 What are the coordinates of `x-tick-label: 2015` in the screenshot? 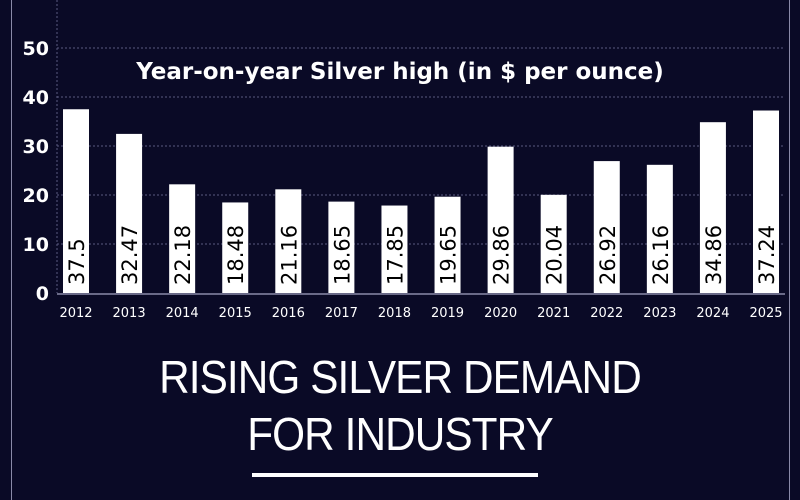 It's located at (235, 313).